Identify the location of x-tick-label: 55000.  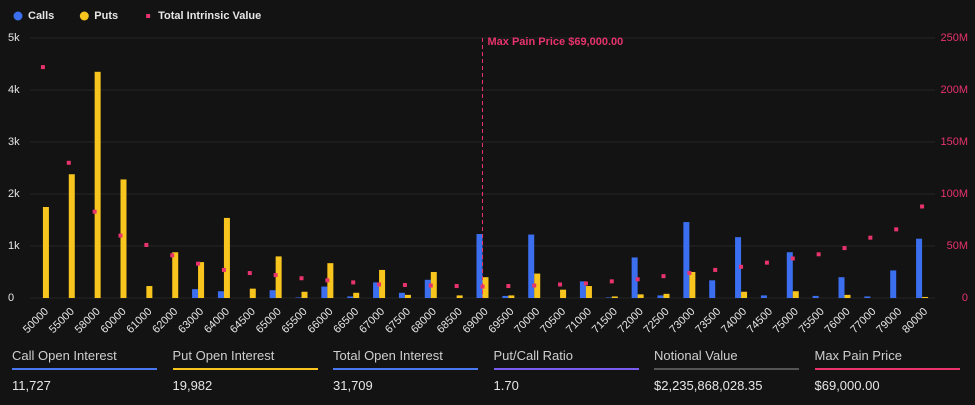
(62, 321).